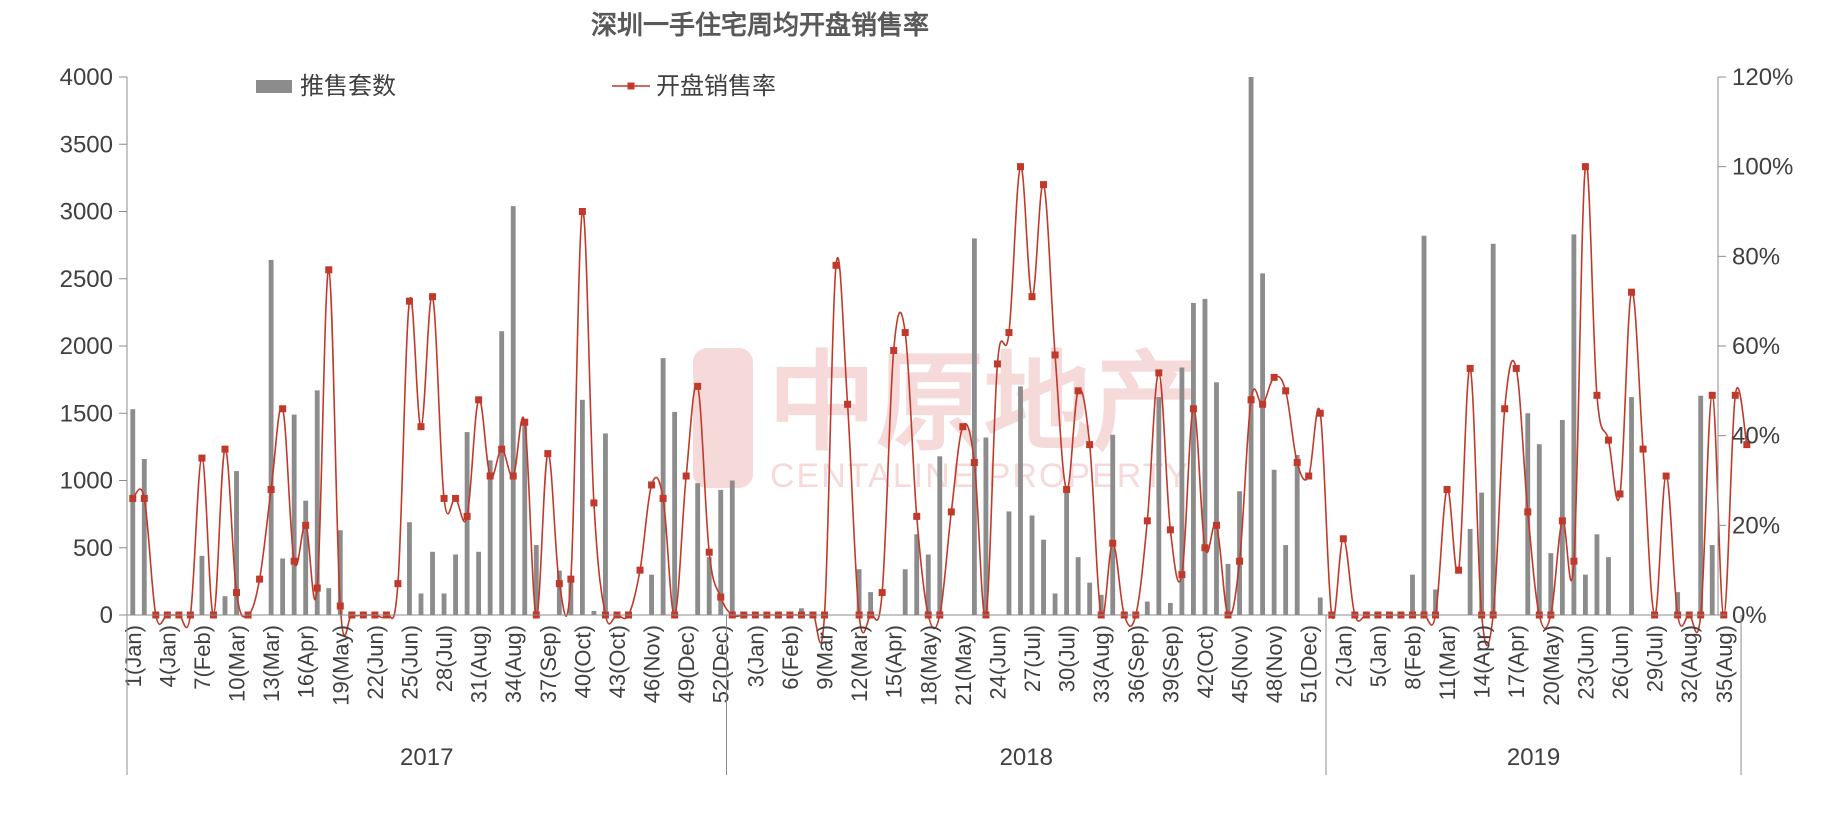 This screenshot has width=1835, height=816. I want to click on x-tick-label: 10(Mar), so click(237, 663).